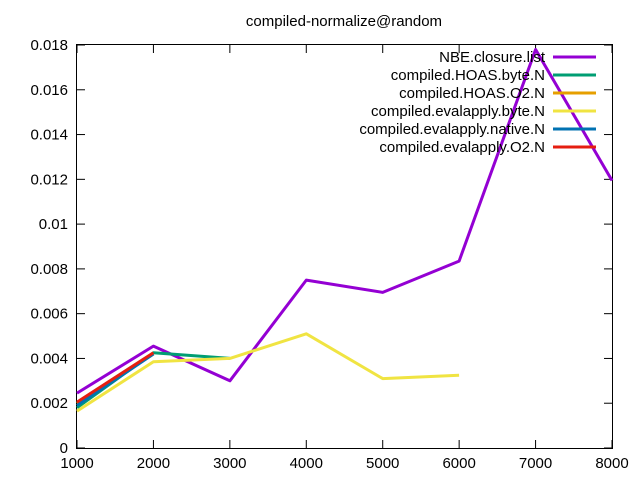  What do you see at coordinates (49, 314) in the screenshot?
I see `y-tick-label: 0.006` at bounding box center [49, 314].